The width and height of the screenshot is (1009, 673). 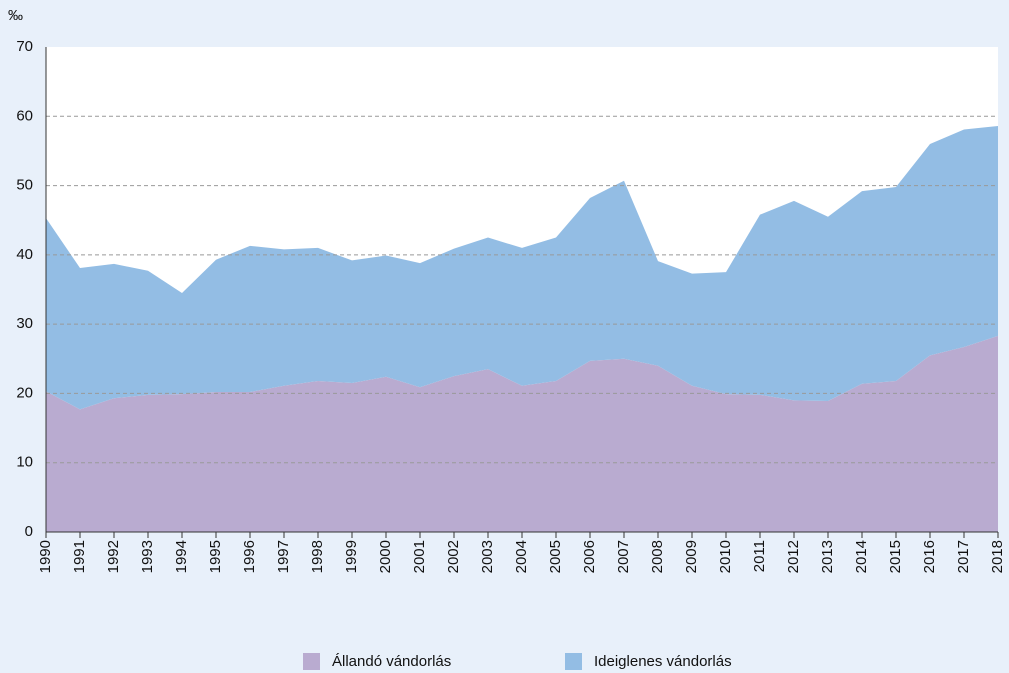 I want to click on x-tick-label: 2015, so click(x=895, y=556).